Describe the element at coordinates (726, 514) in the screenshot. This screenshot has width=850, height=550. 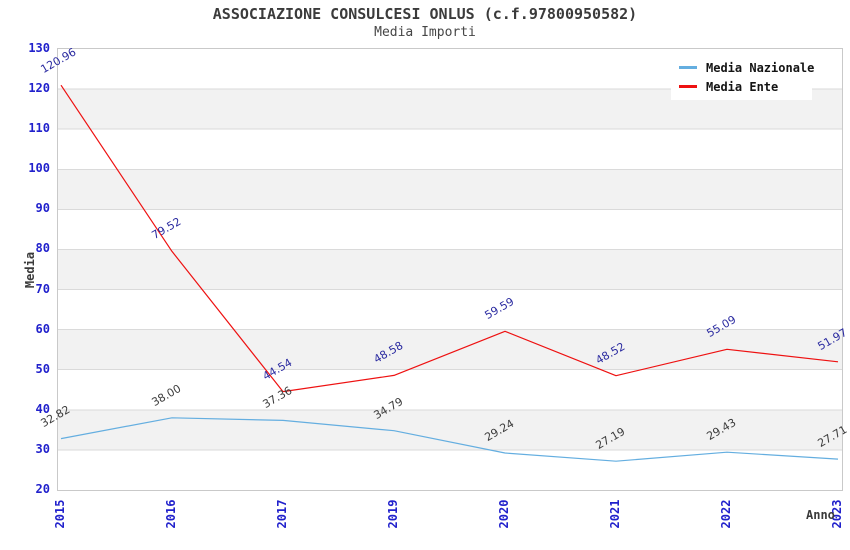
I see `x-tick-label: 2022` at that location.